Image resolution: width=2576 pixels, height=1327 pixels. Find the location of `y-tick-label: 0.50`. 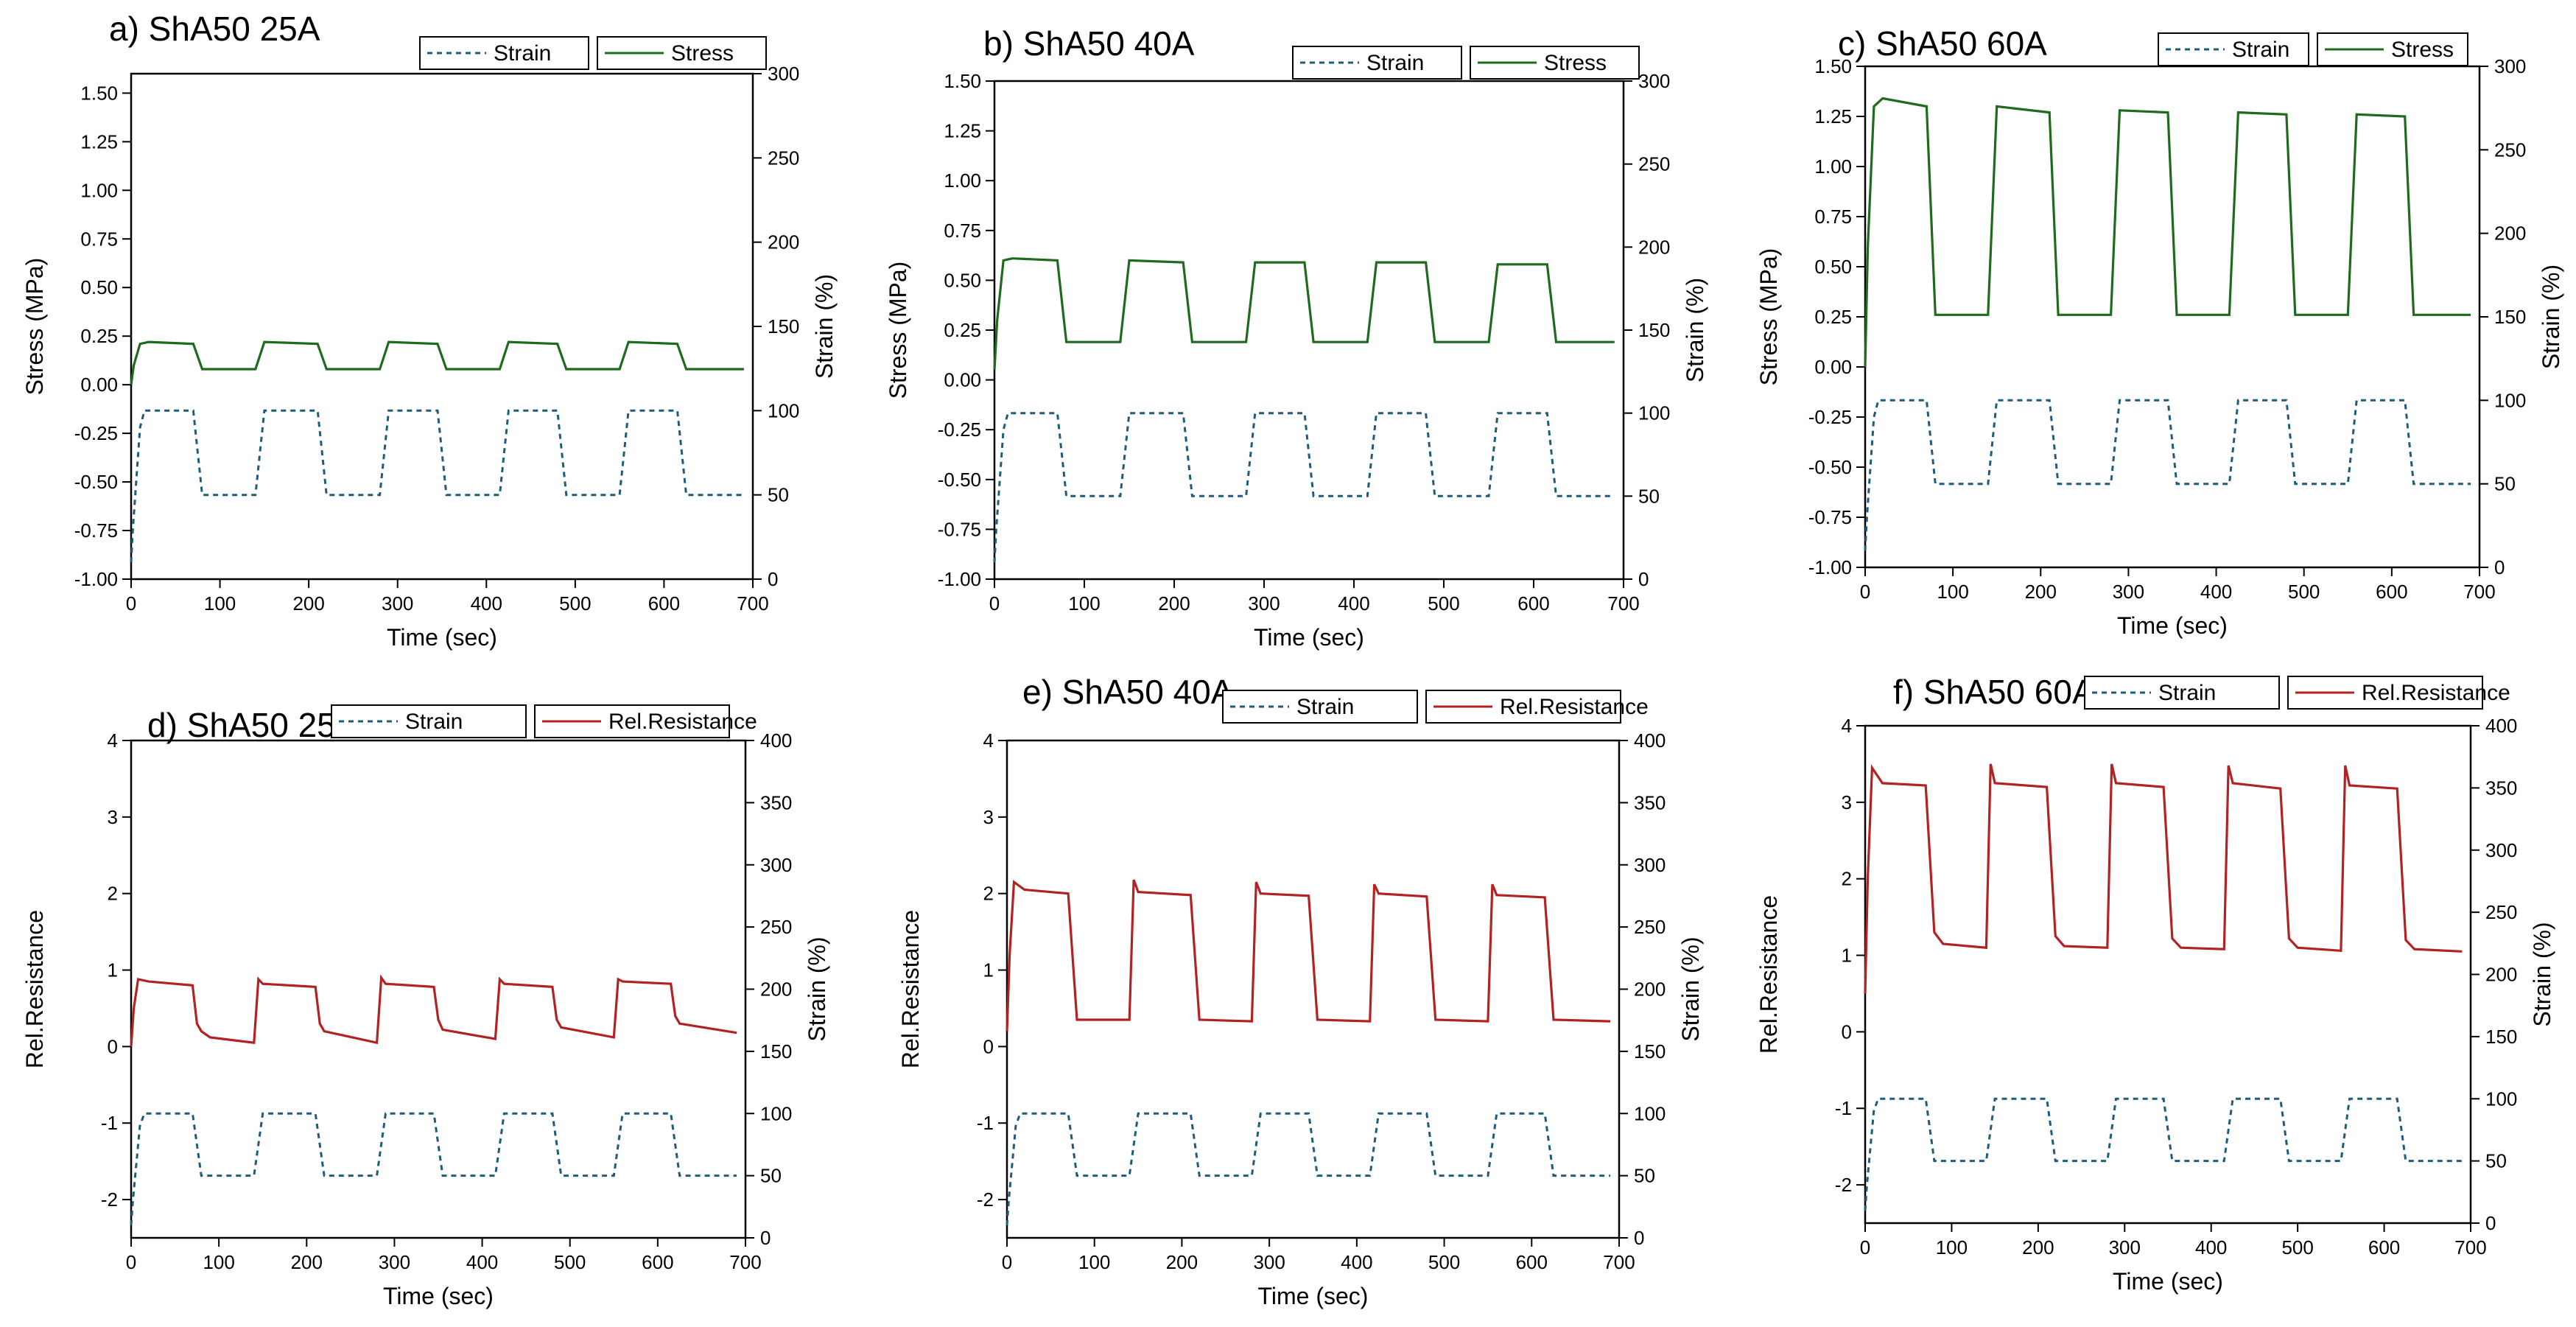

y-tick-label: 0.50 is located at coordinates (1833, 267).